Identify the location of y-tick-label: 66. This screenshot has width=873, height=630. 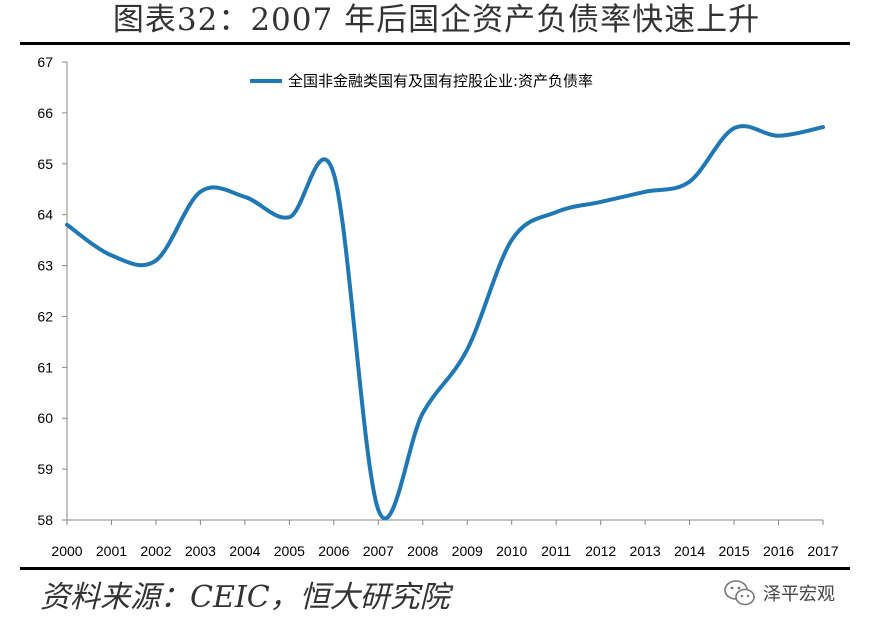
(45, 113).